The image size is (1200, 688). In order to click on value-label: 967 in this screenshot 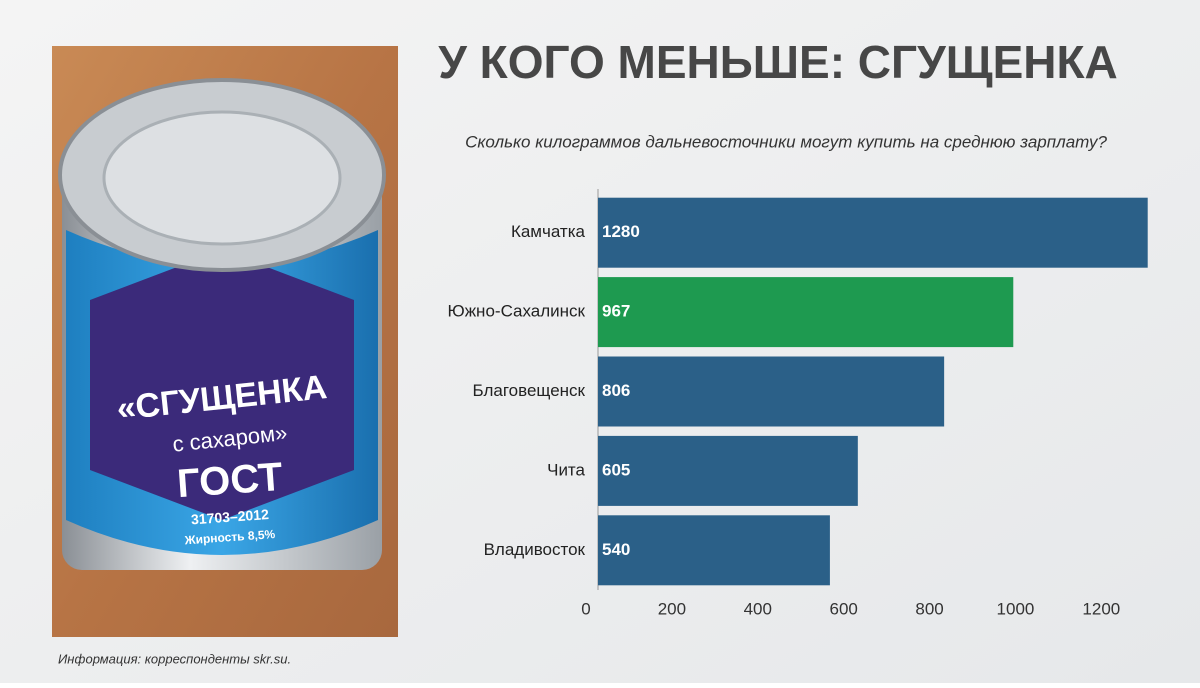, I will do `click(616, 311)`.